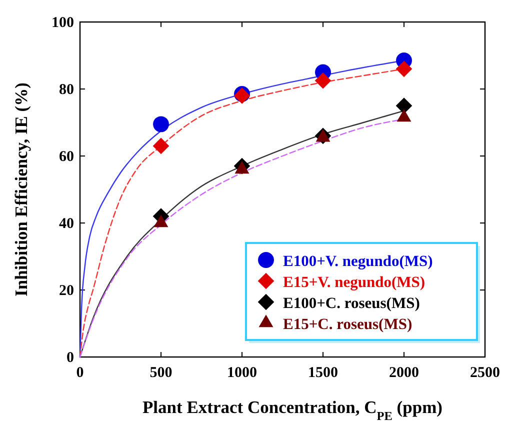 This screenshot has width=505, height=421. What do you see at coordinates (351, 303) in the screenshot?
I see `legend-label: E100+C. roseus(MS)` at bounding box center [351, 303].